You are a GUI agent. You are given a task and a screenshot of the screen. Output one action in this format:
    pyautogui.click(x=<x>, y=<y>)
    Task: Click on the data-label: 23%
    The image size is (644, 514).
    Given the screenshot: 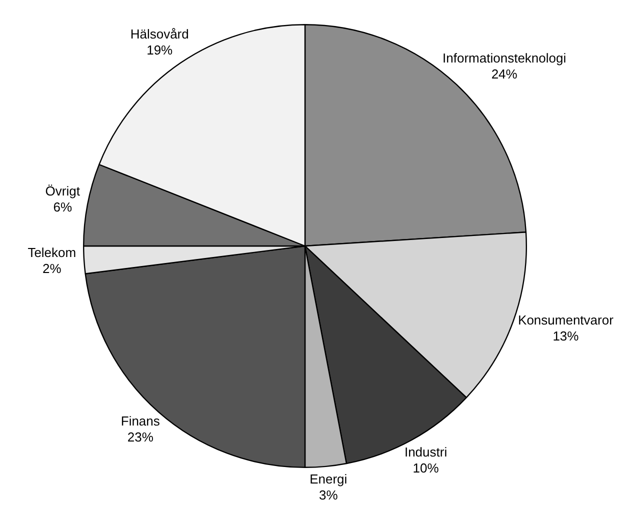 What is the action you would take?
    pyautogui.click(x=140, y=437)
    